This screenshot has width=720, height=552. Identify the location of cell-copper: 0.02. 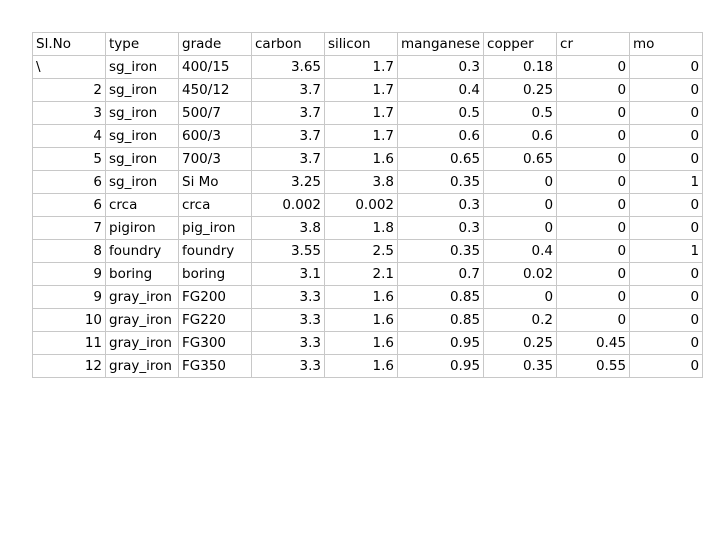
(520, 274).